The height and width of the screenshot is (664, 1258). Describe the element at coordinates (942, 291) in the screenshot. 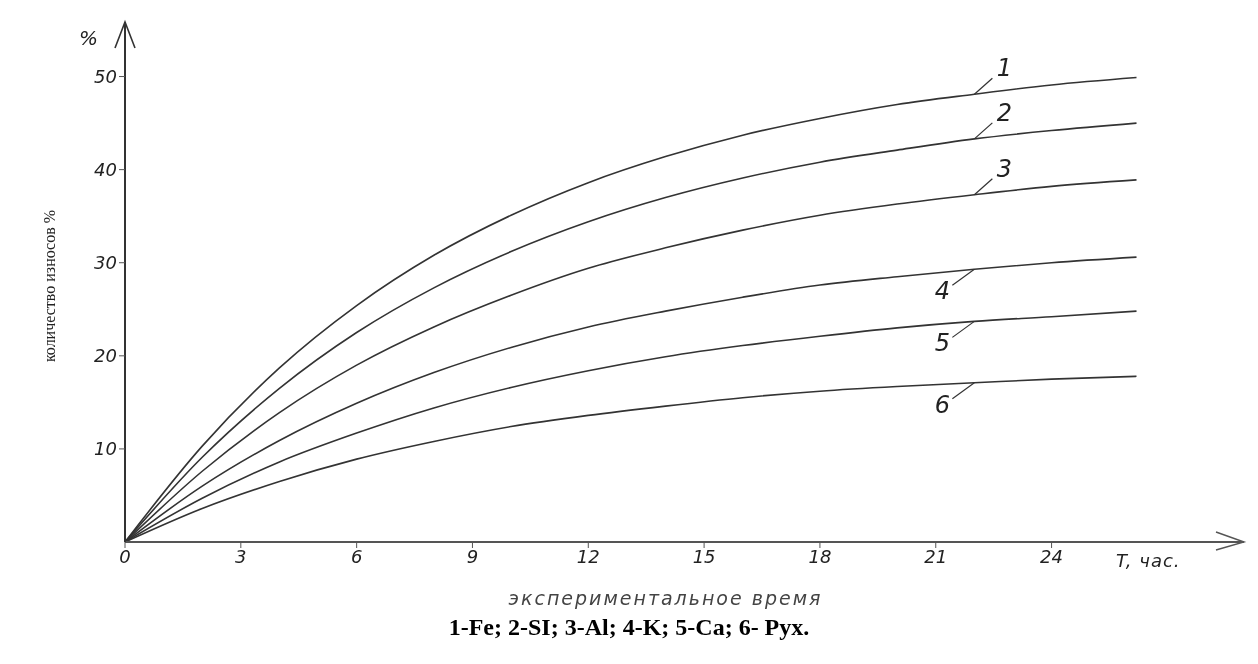

I see `legend-label: 4` at that location.